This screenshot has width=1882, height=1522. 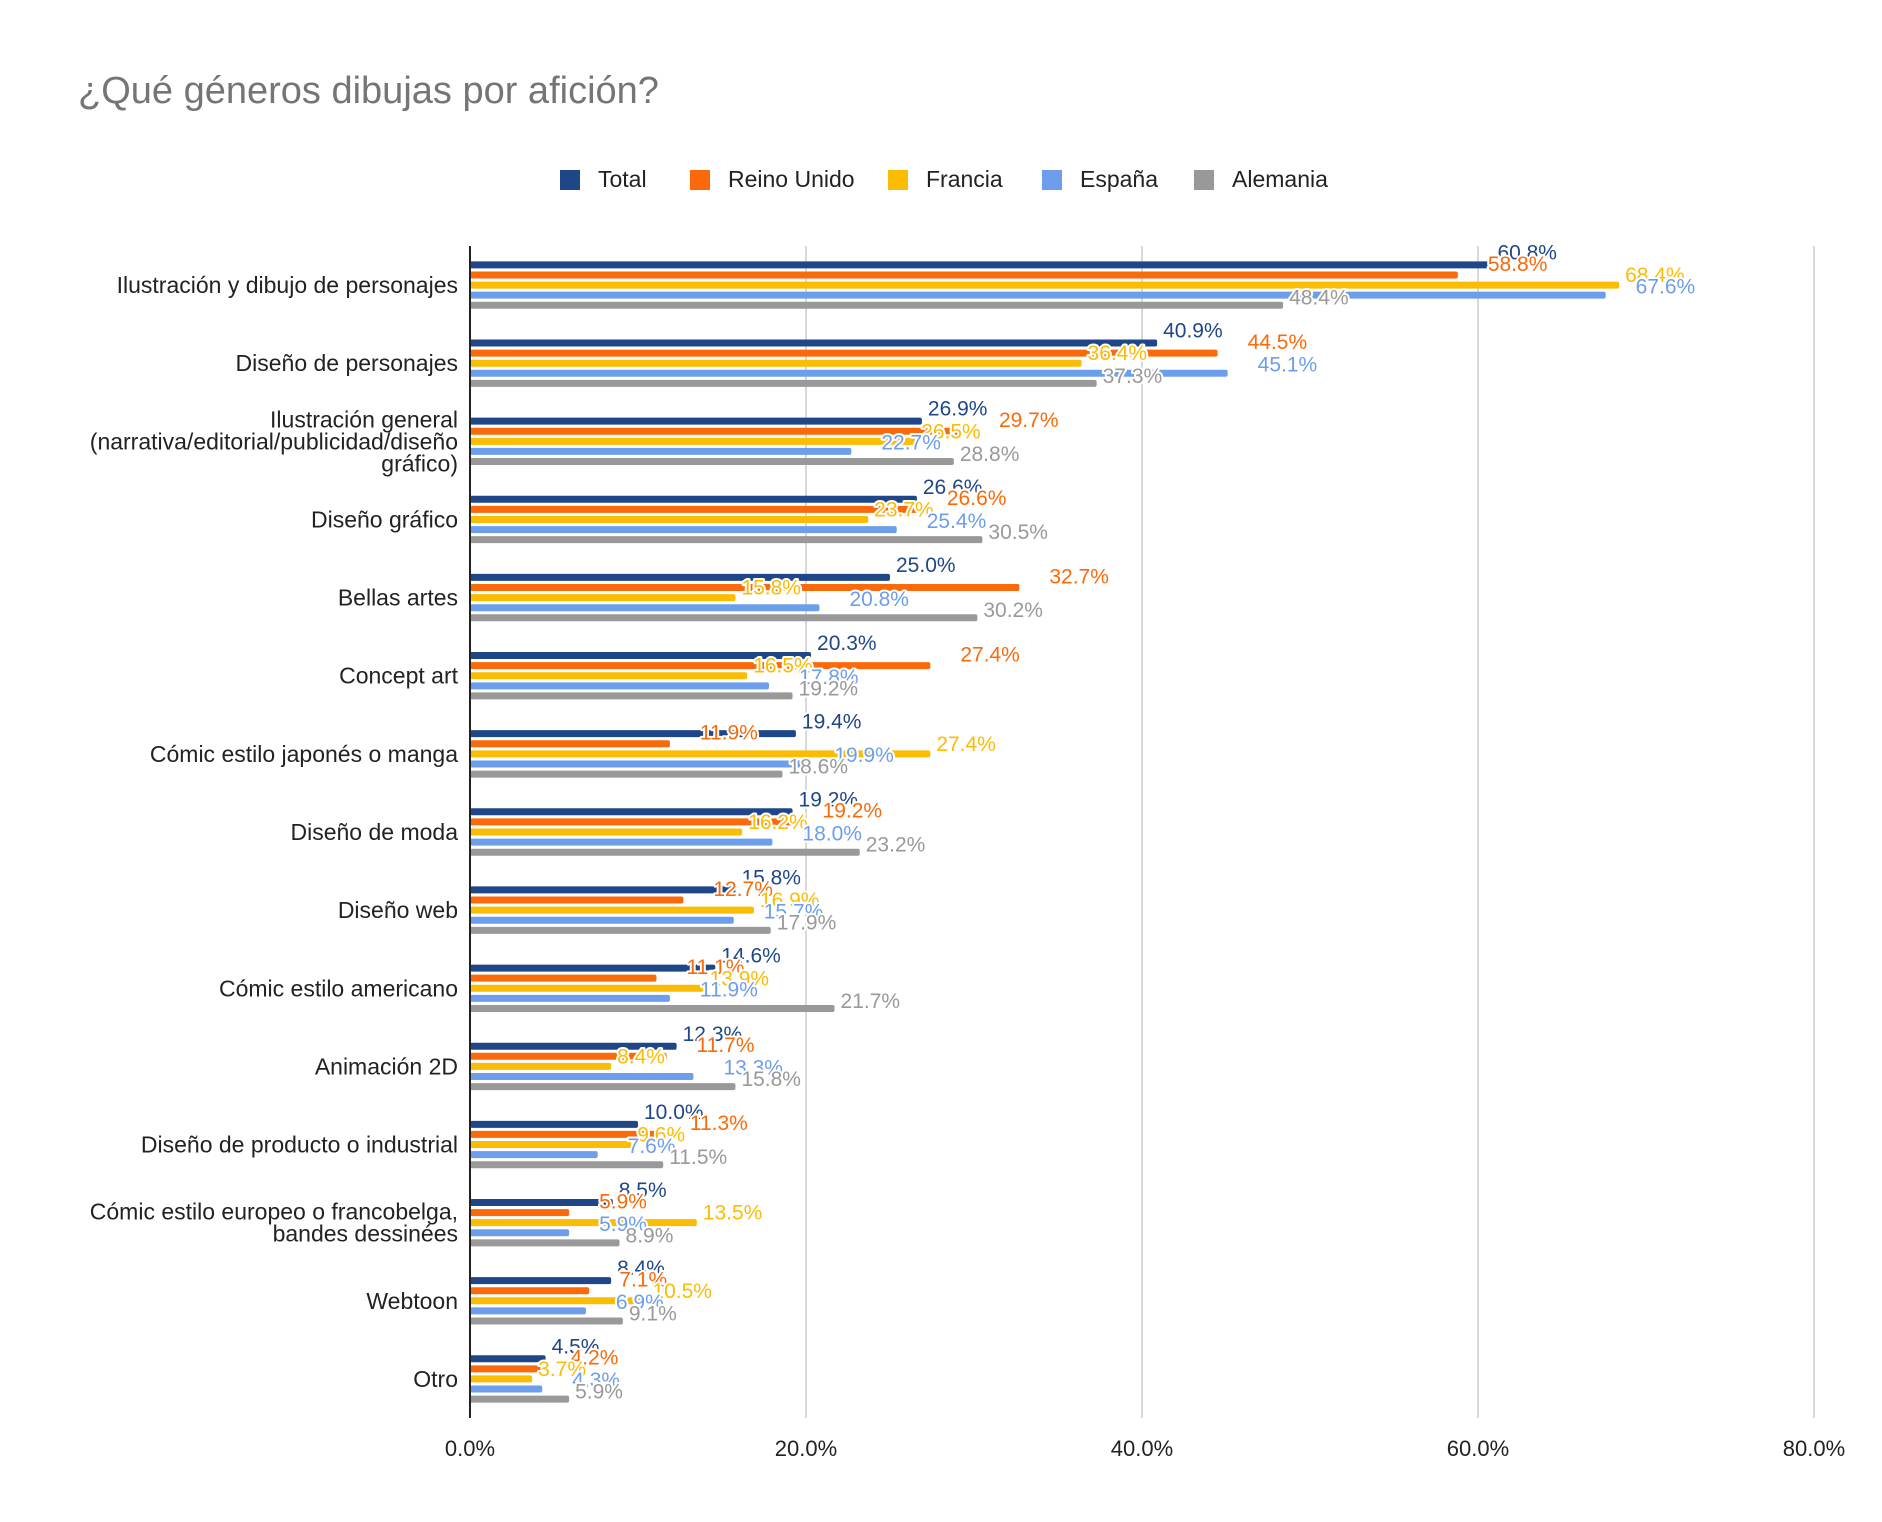 I want to click on data-label: 10.5%, so click(x=682, y=1291).